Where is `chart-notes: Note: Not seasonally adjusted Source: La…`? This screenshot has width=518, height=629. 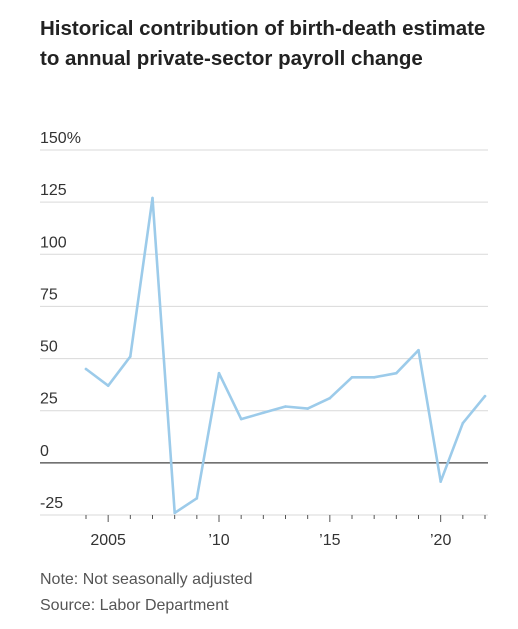 chart-notes: Note: Not seasonally adjusted Source: La… is located at coordinates (146, 593).